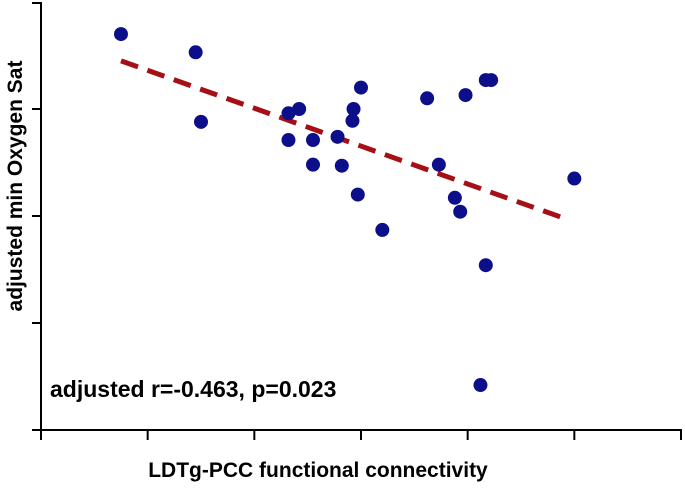  Describe the element at coordinates (15, 186) in the screenshot. I see `y-axis-label: adjusted min Oxygen Sat` at that location.